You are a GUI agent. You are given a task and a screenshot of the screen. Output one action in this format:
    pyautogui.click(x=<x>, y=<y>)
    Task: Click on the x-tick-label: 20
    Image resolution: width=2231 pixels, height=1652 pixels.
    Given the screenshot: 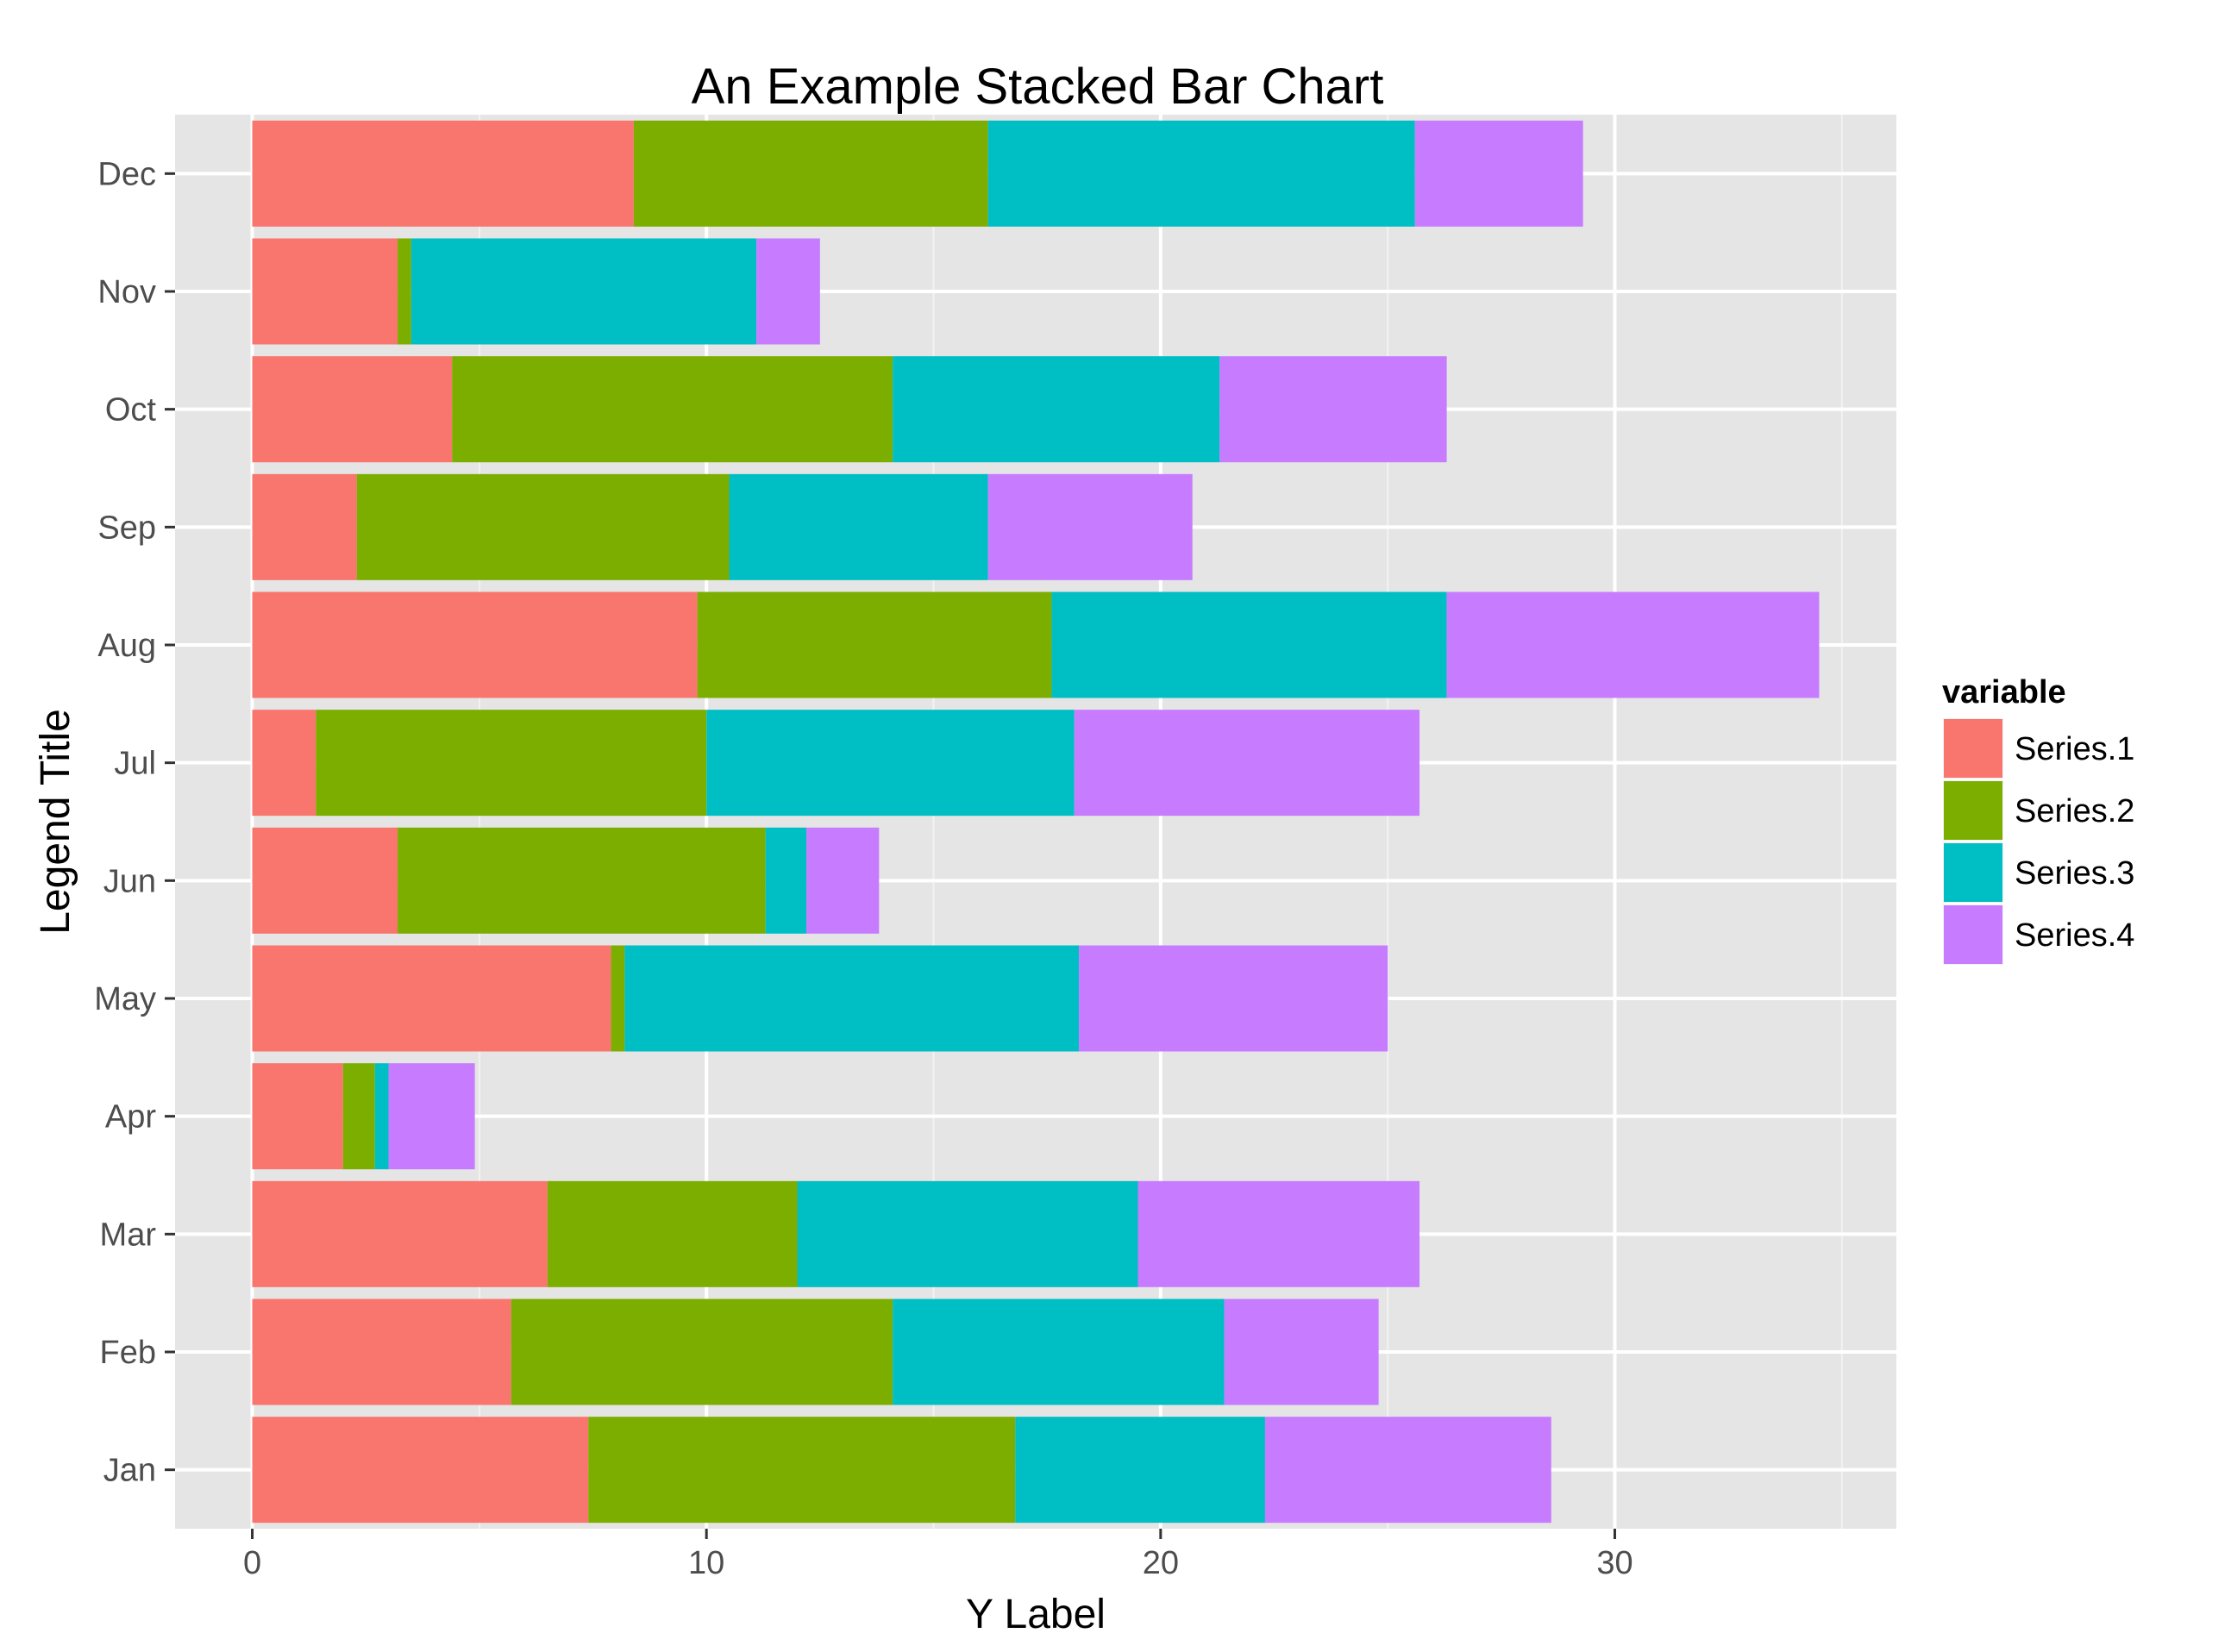 What is the action you would take?
    pyautogui.click(x=1161, y=1563)
    